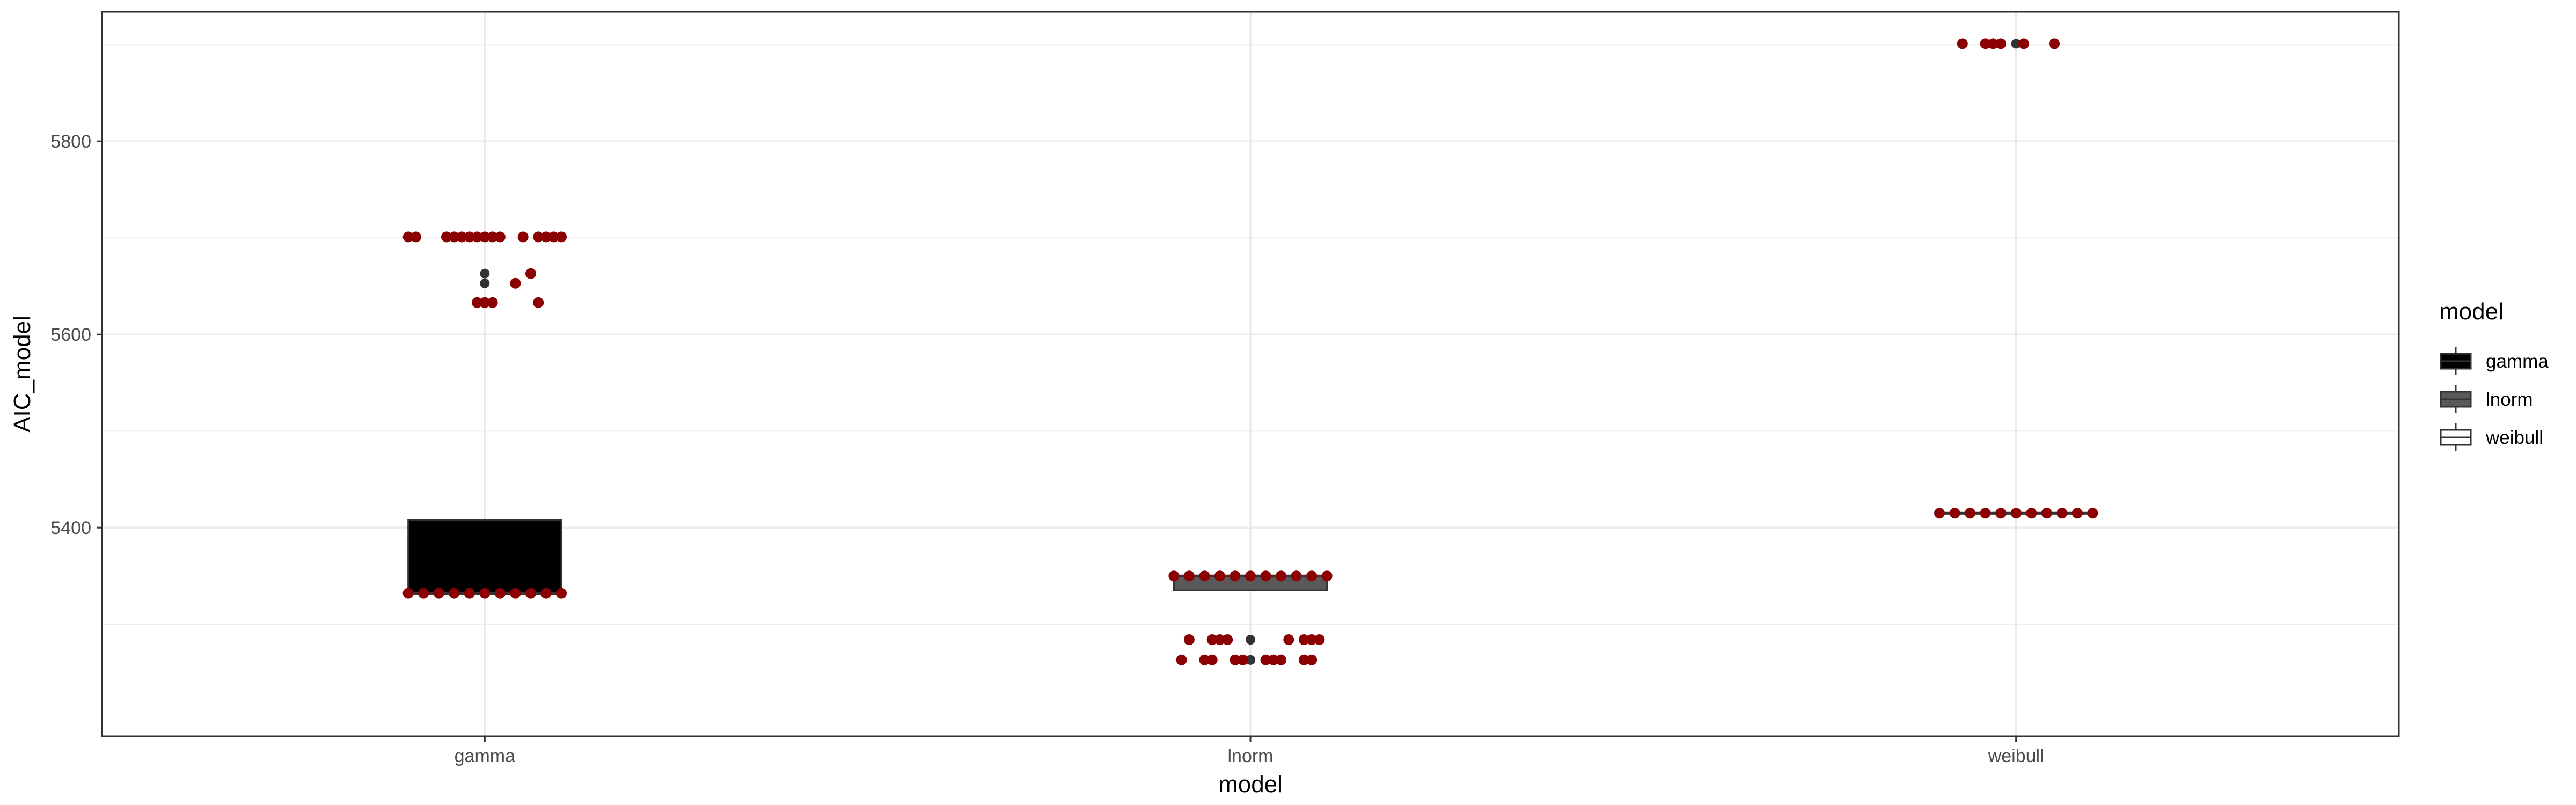 This screenshot has height=805, width=2576. Describe the element at coordinates (70, 335) in the screenshot. I see `y-tick-label: 5600` at that location.